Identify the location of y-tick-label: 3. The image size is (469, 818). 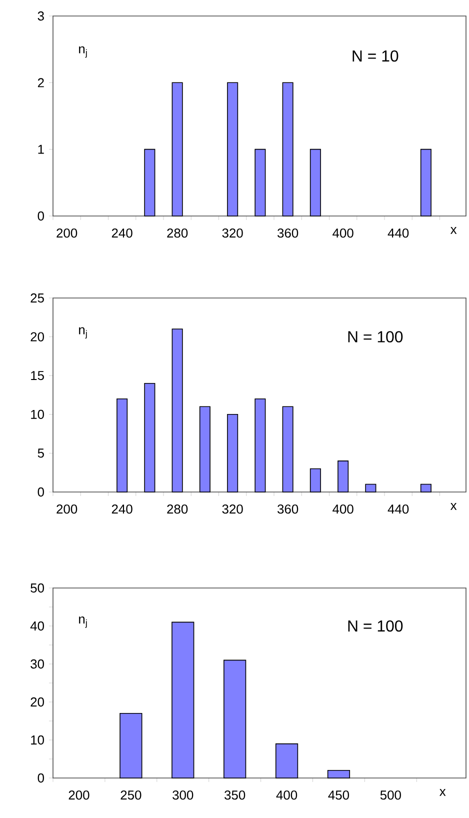
(41, 16).